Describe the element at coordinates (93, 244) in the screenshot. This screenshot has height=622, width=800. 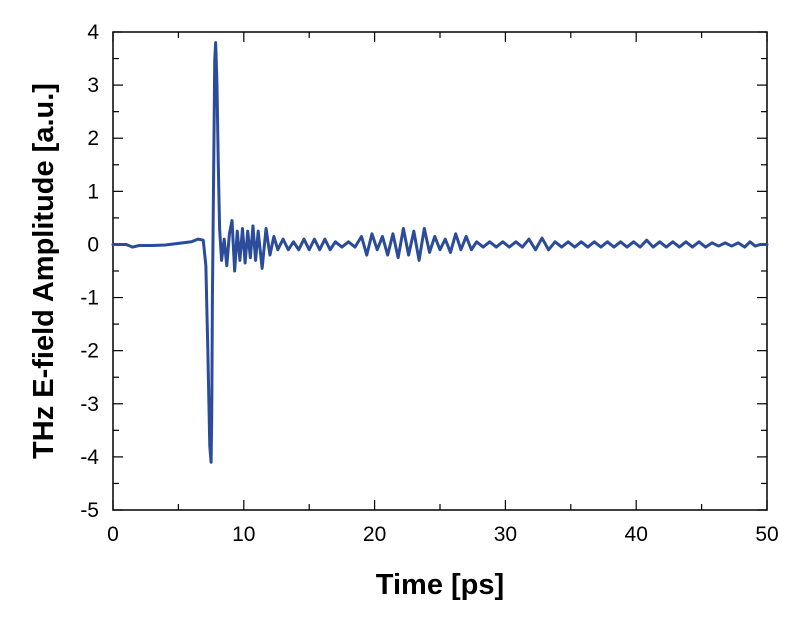
I see `y-tick-label: 0` at that location.